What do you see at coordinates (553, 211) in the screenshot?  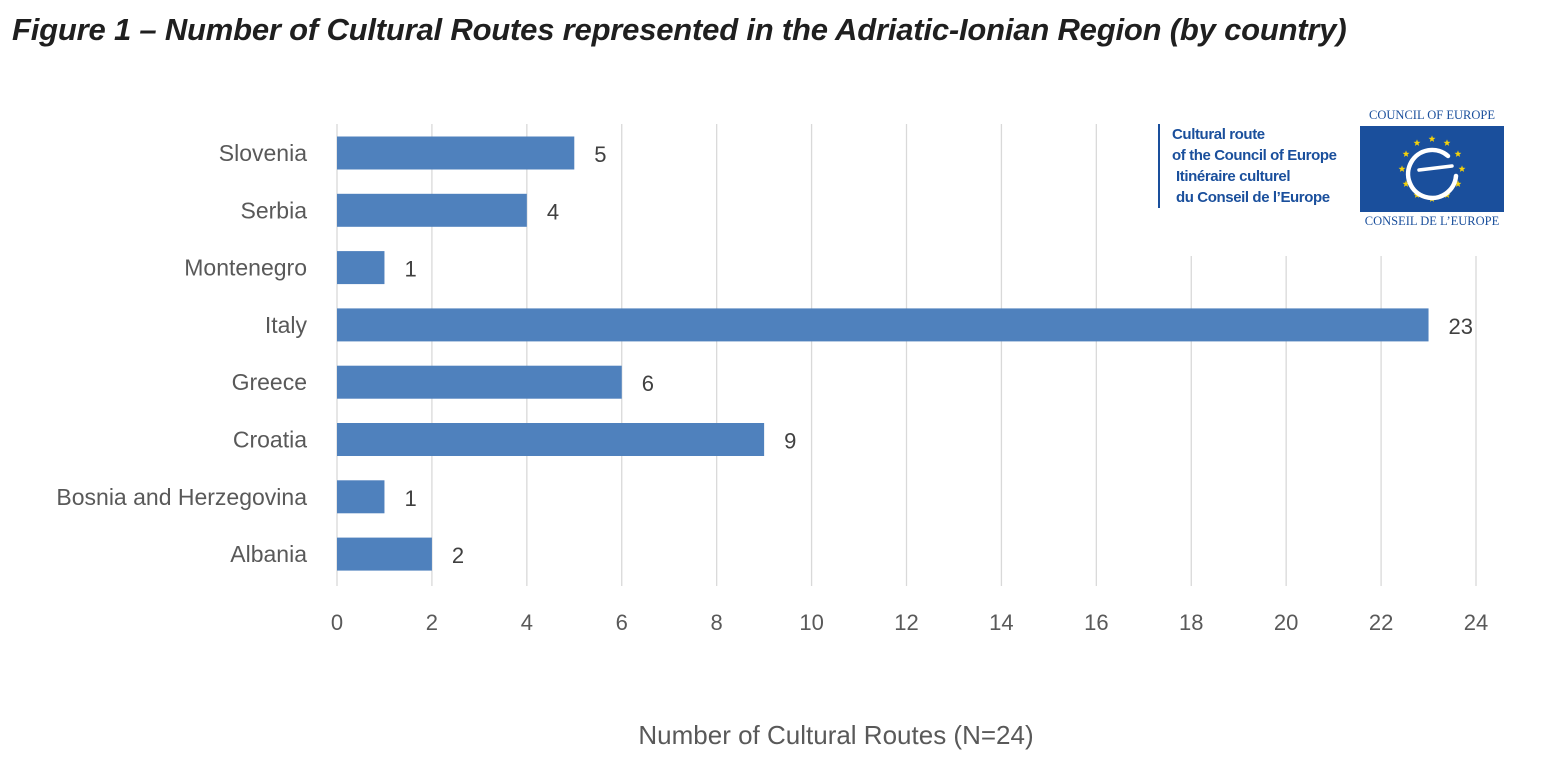 I see `data-label: 4` at bounding box center [553, 211].